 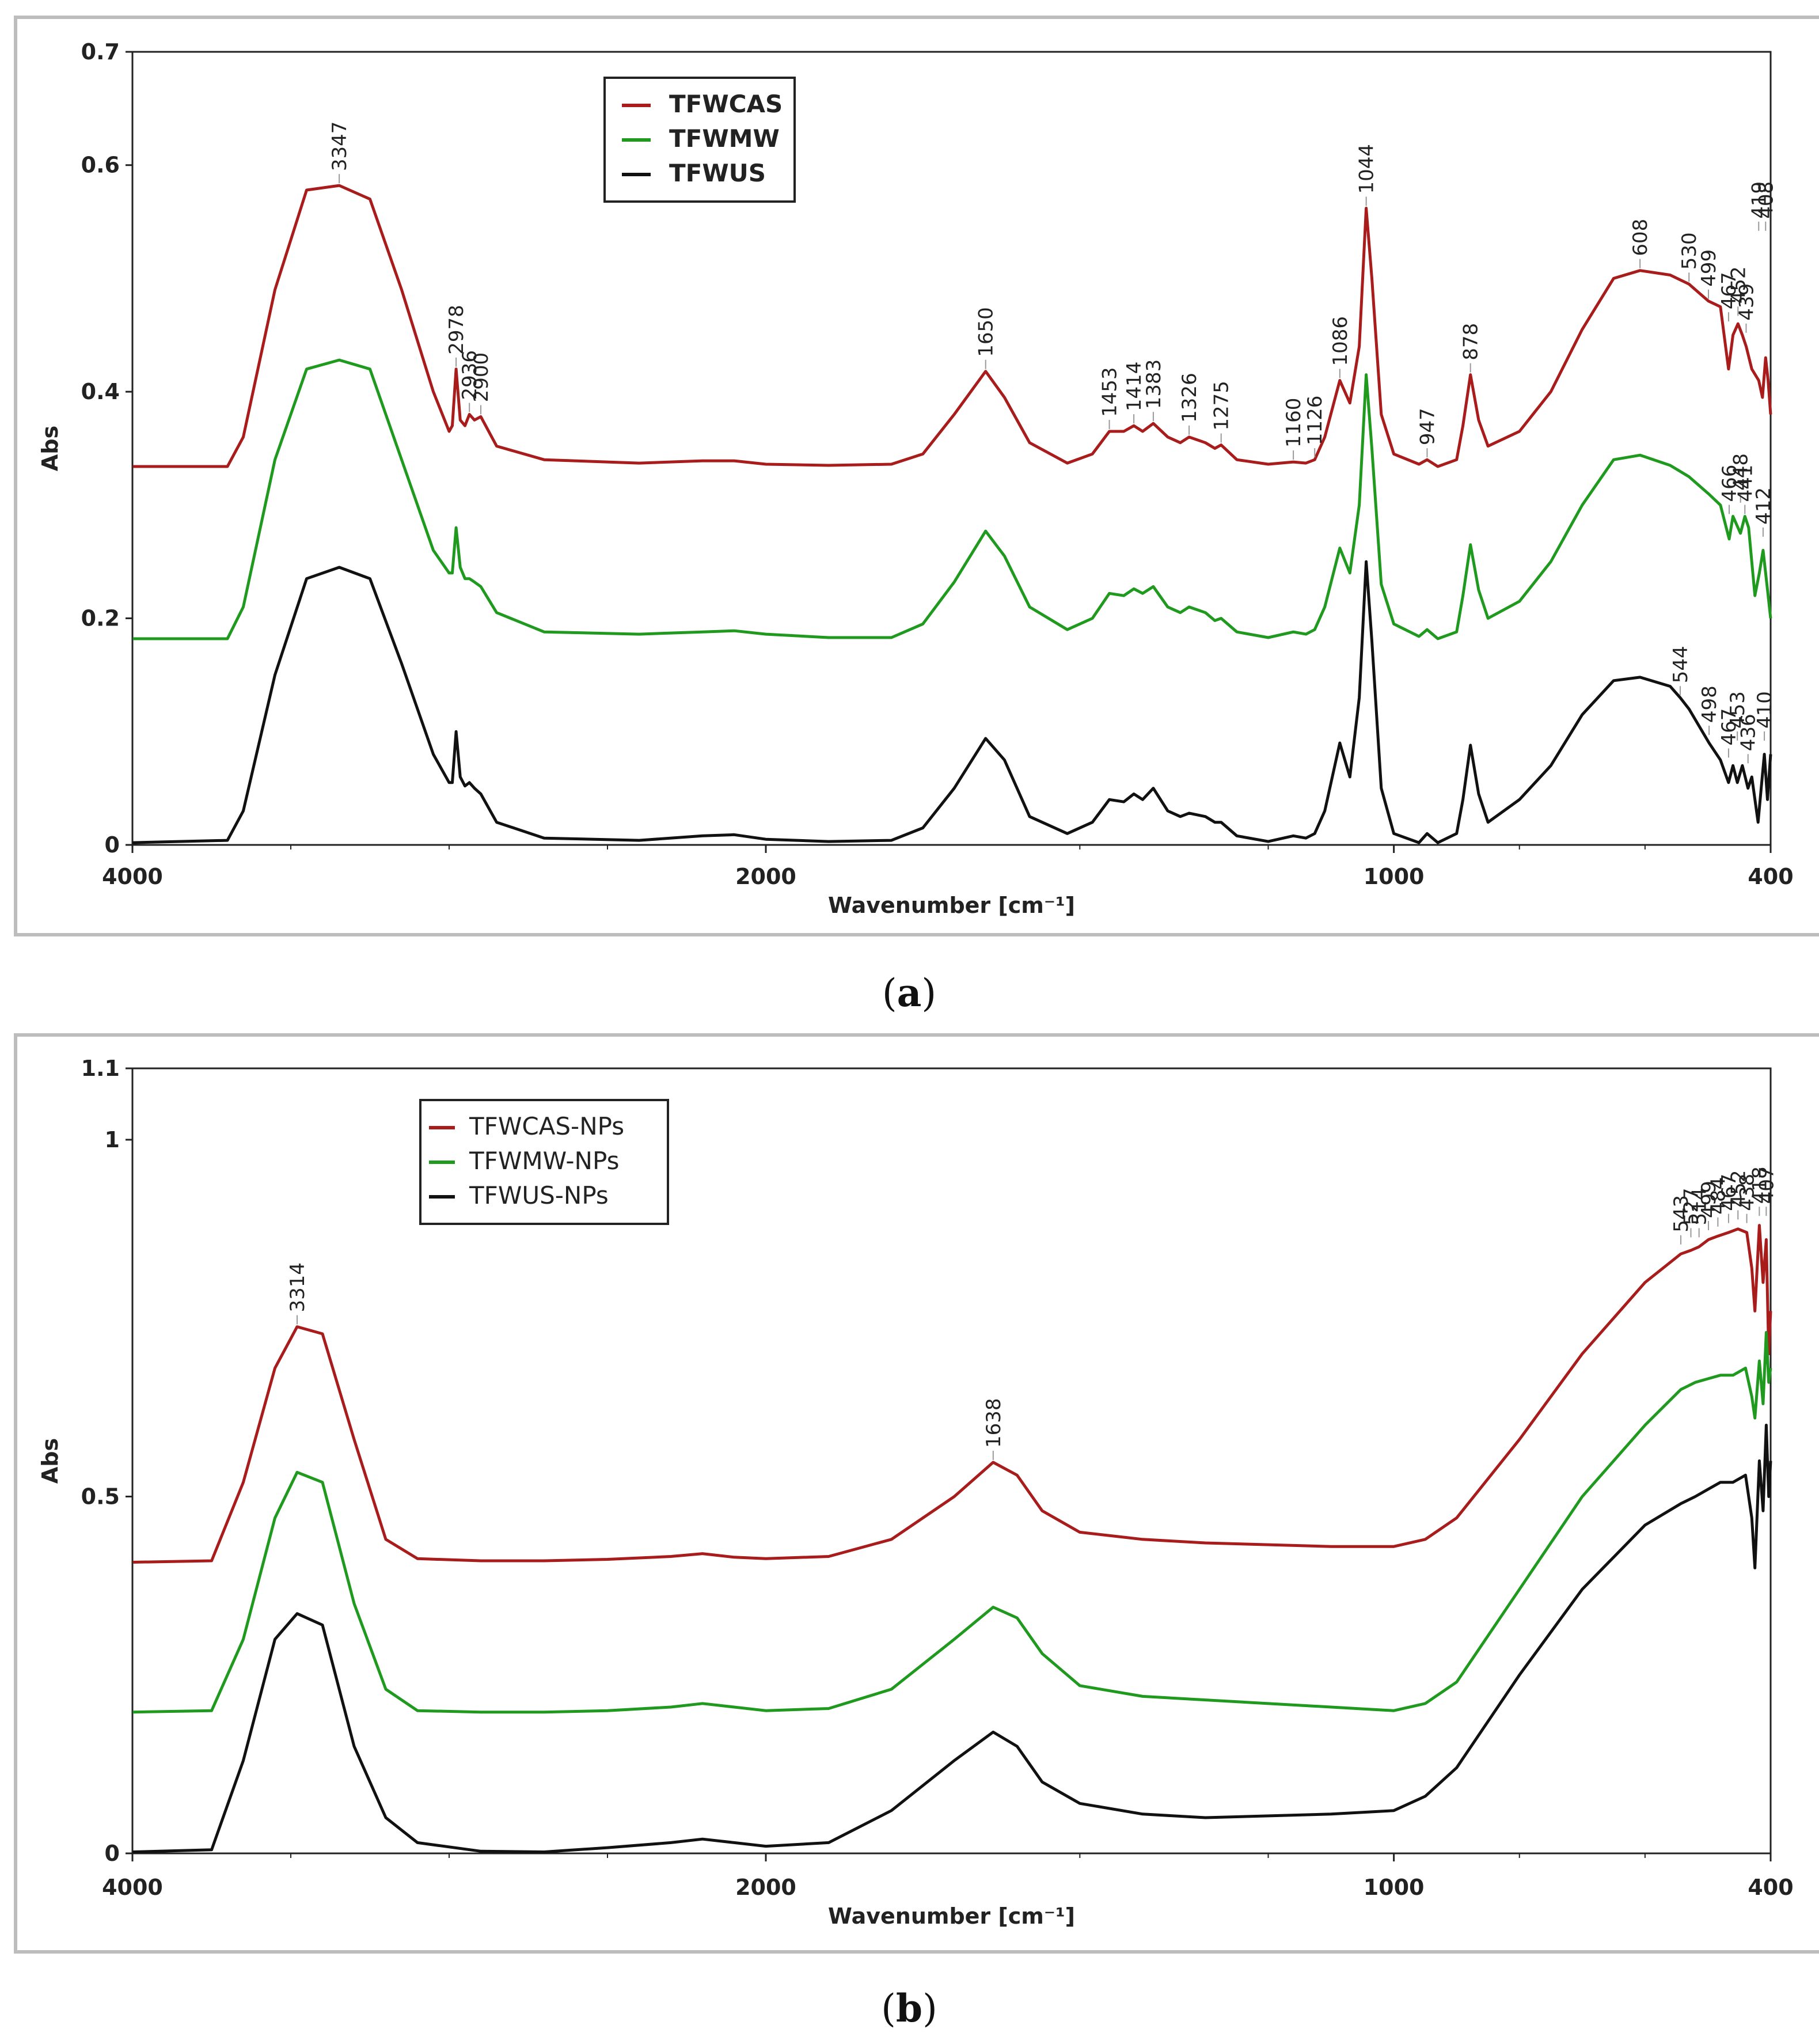 What do you see at coordinates (1767, 200) in the screenshot?
I see `peak-label: 408` at bounding box center [1767, 200].